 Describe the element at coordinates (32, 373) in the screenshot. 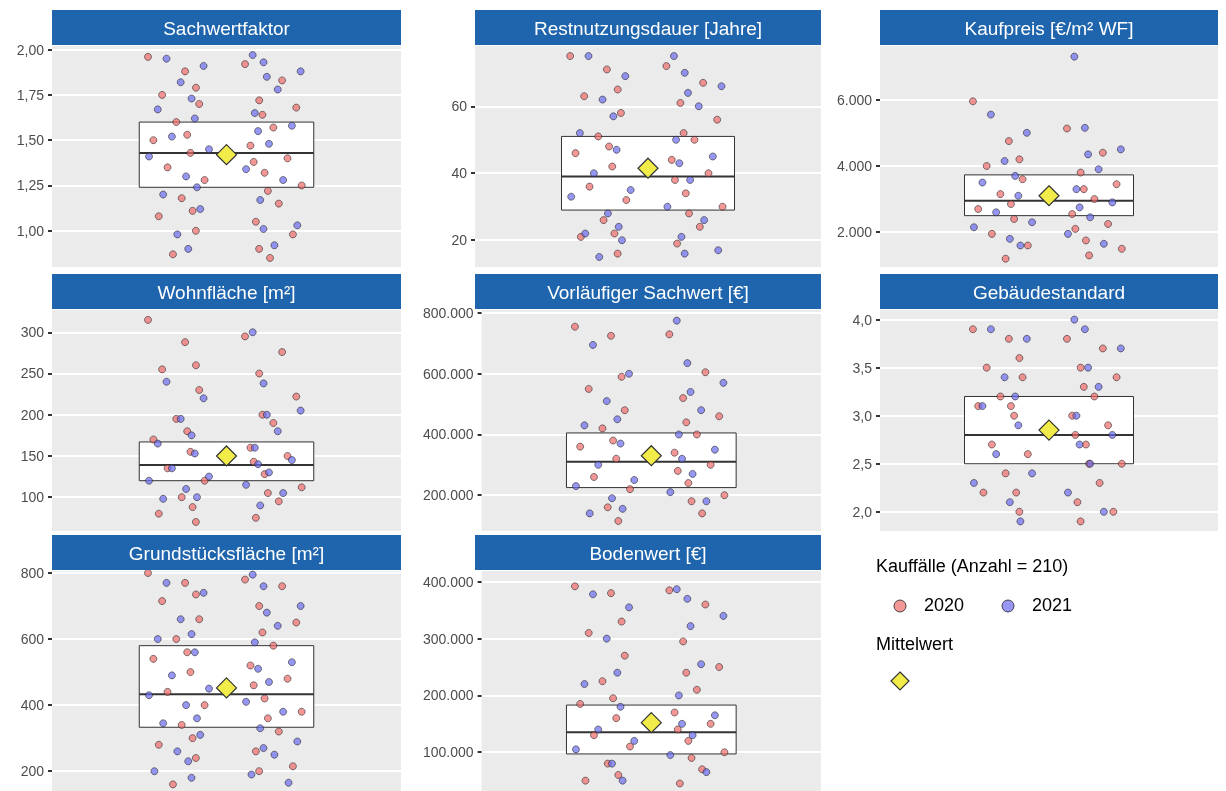

I see `y-tick-label: 250` at that location.